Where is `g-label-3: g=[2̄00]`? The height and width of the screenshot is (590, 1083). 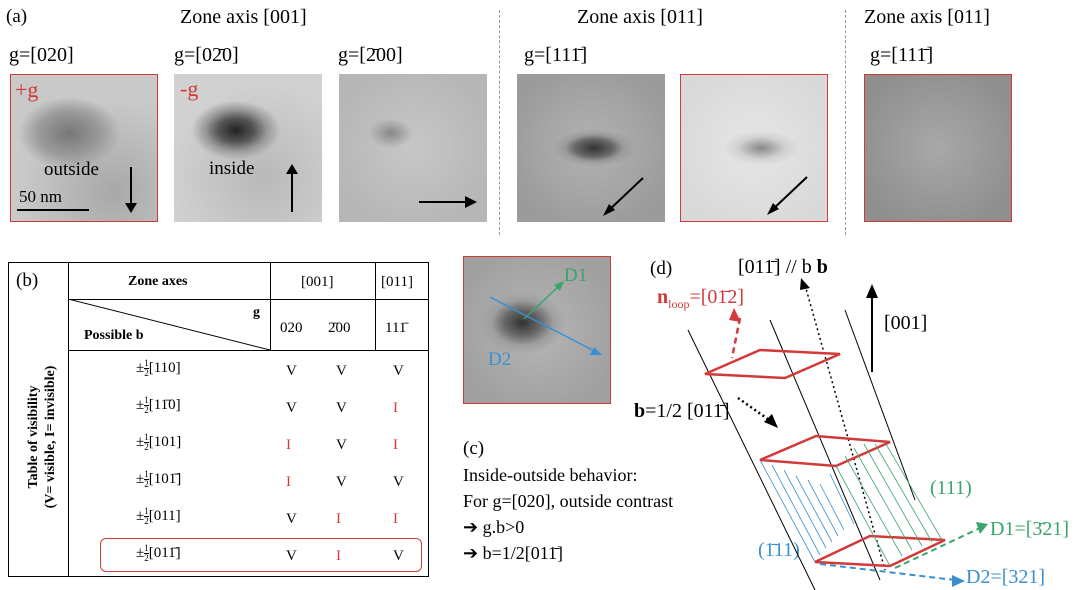
g-label-3: g=[2̄00] is located at coordinates (370, 55).